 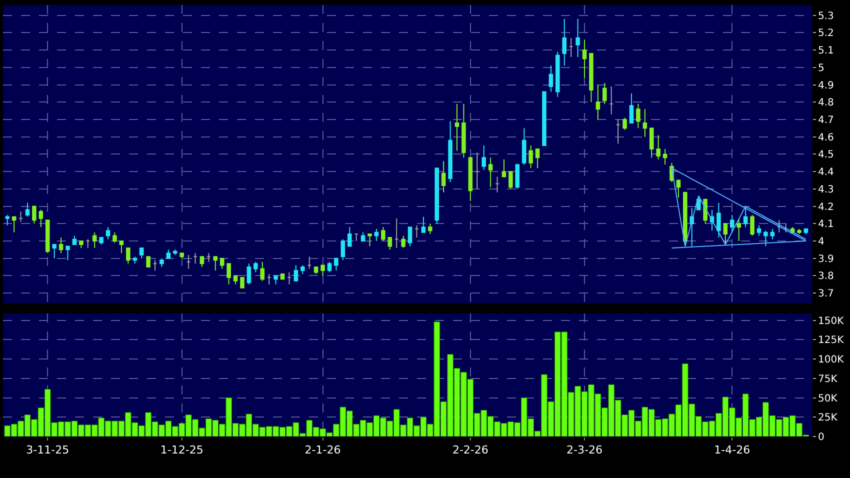 What do you see at coordinates (732, 450) in the screenshot?
I see `x-tick-label: 1-4-26` at bounding box center [732, 450].